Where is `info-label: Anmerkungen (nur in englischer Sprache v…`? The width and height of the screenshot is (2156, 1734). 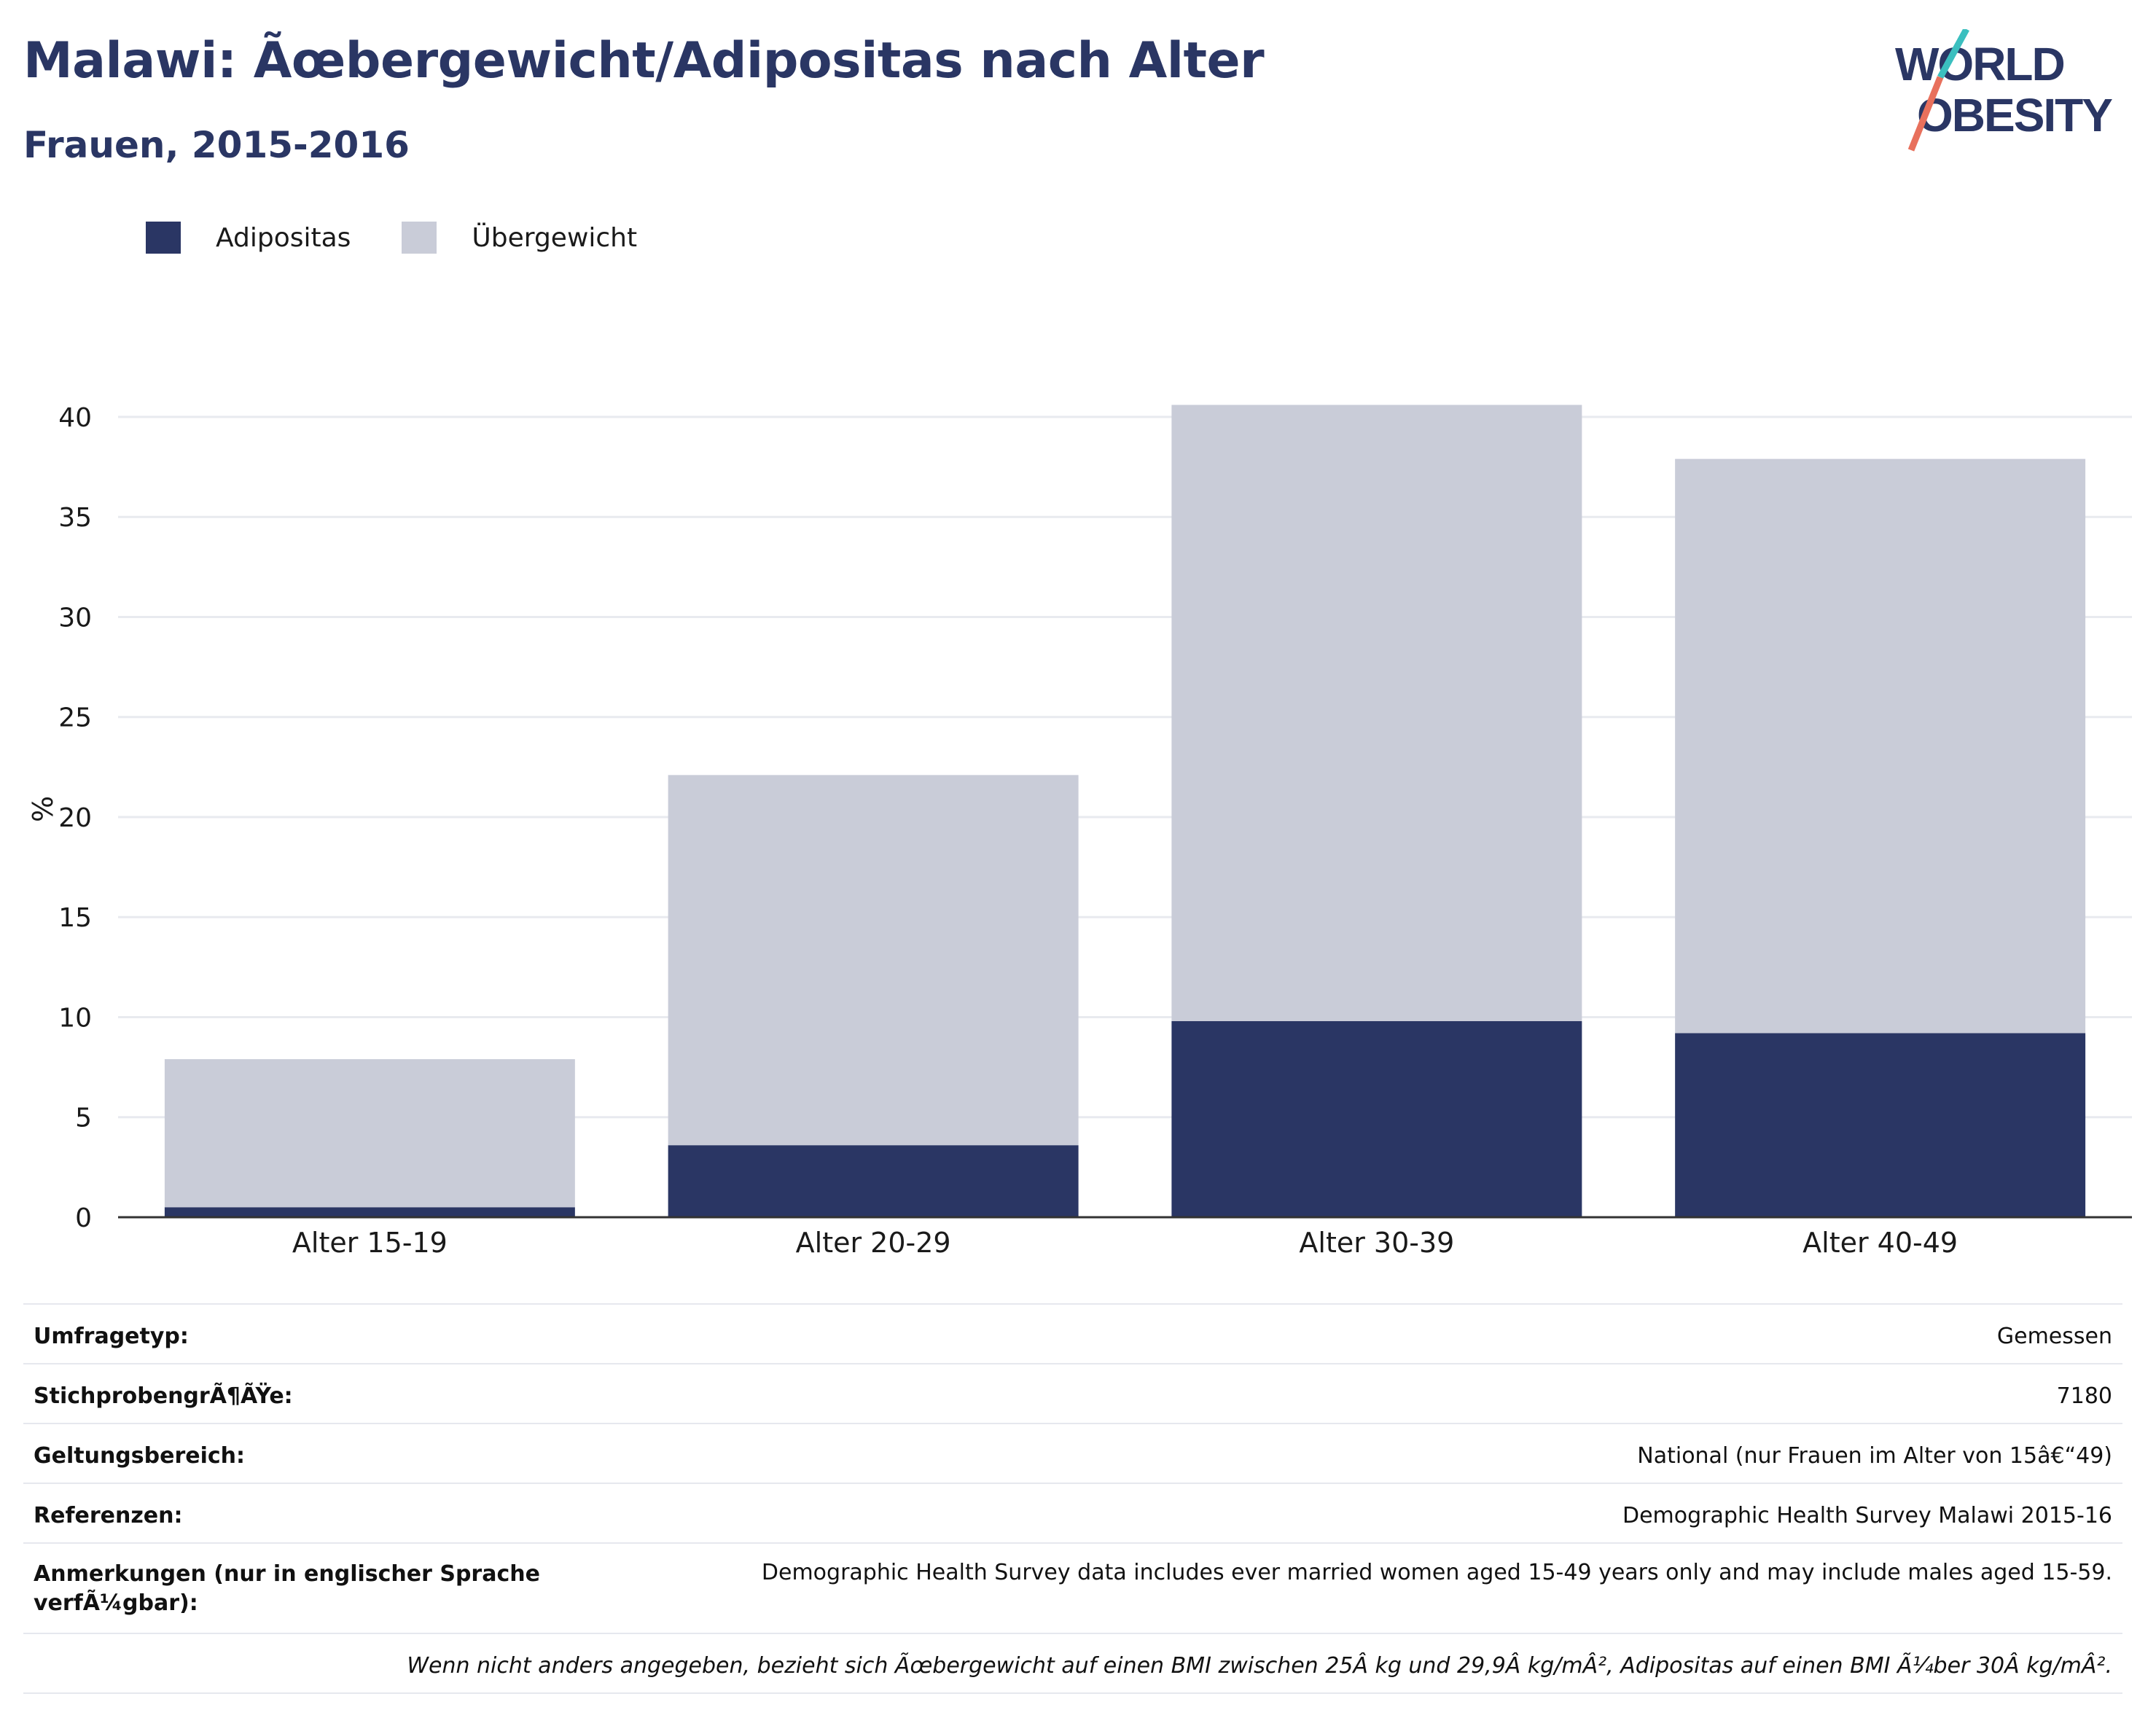
info-label: Anmerkungen (nur in englischer Sprache v… is located at coordinates (287, 1589).